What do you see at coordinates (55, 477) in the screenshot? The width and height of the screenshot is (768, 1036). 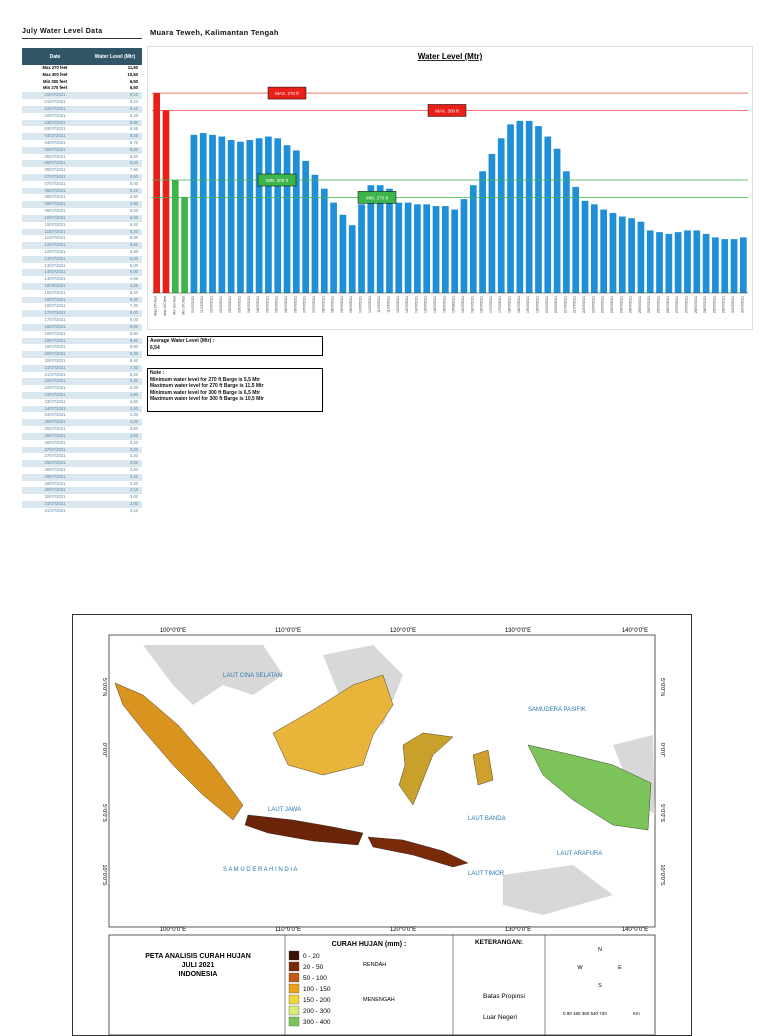 I see `date-cell: 29/07/2021` at bounding box center [55, 477].